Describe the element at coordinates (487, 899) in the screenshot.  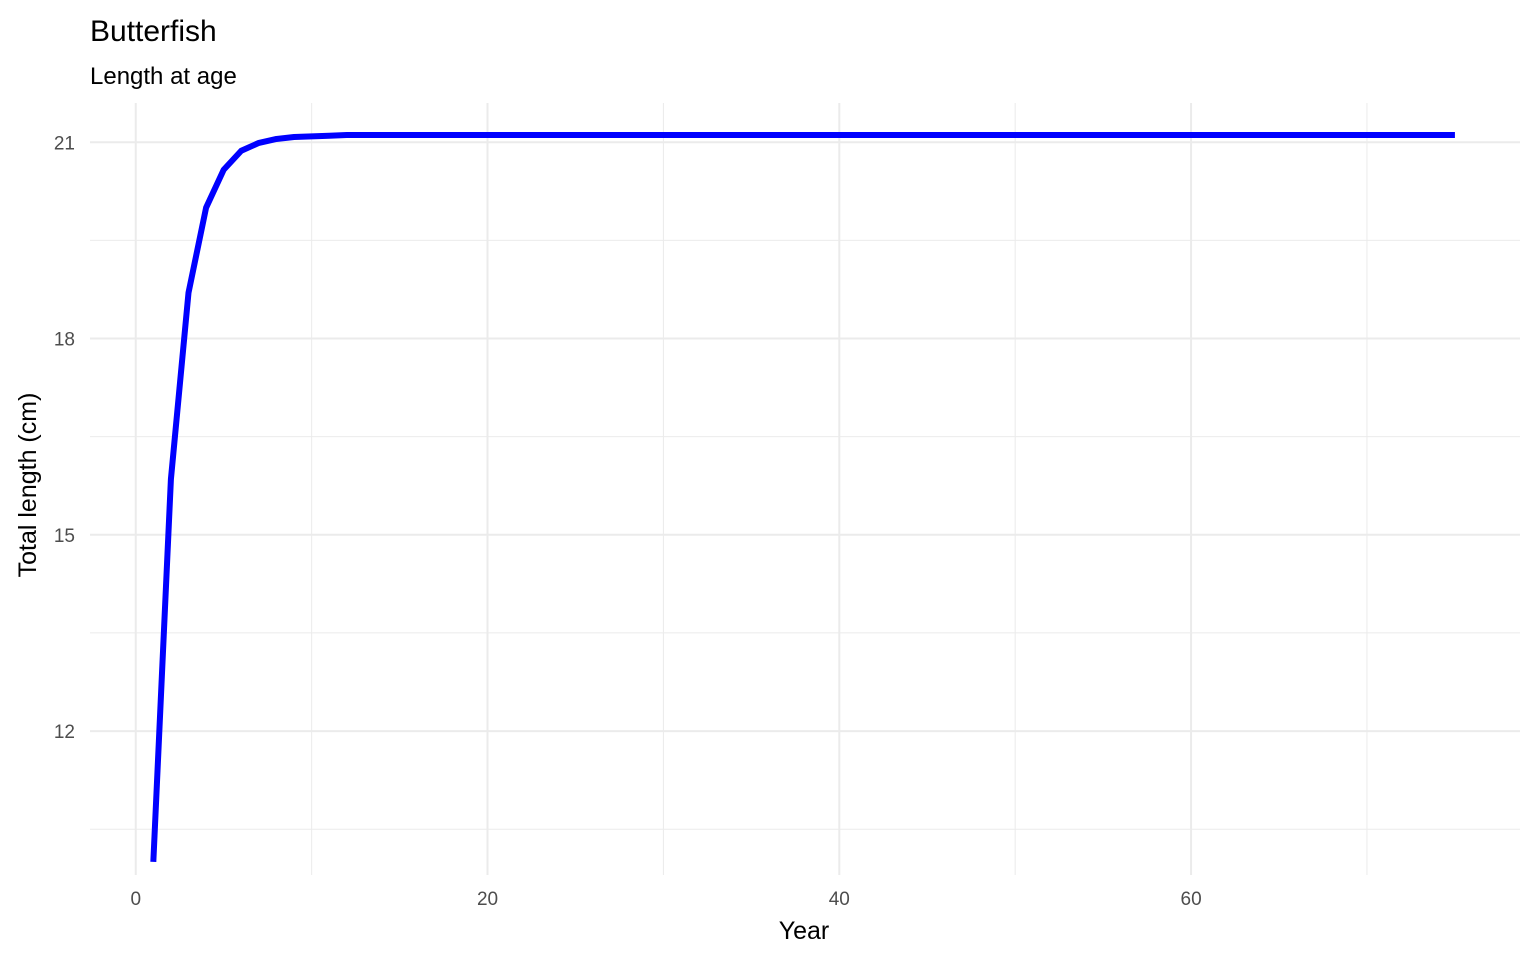
I see `x-tick-label: 20` at that location.